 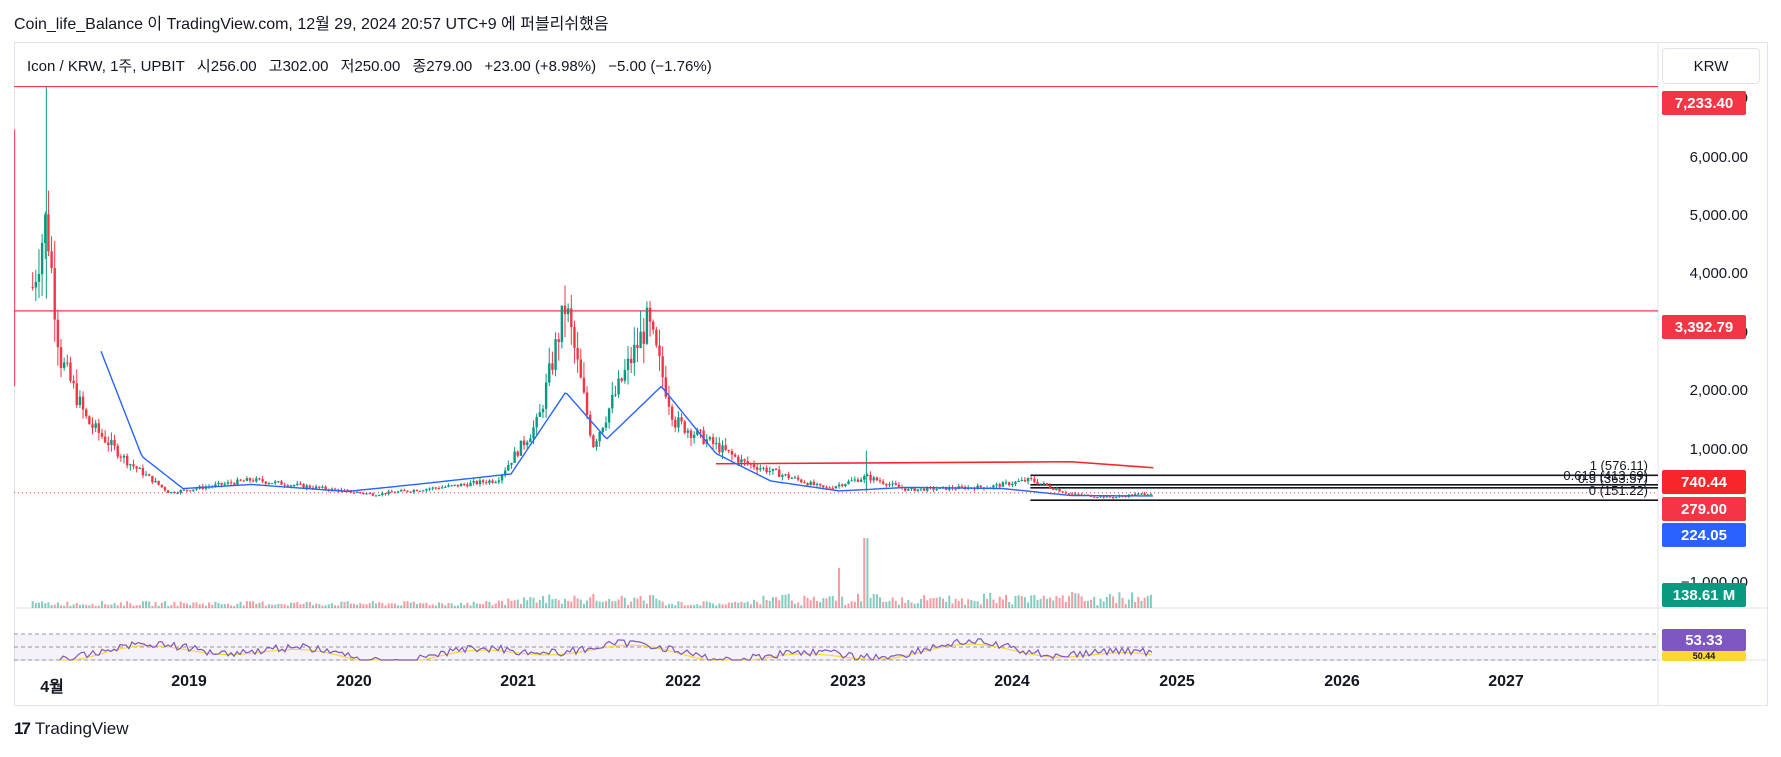 I want to click on tradingview-logo: 17 TradingView, so click(x=71, y=729).